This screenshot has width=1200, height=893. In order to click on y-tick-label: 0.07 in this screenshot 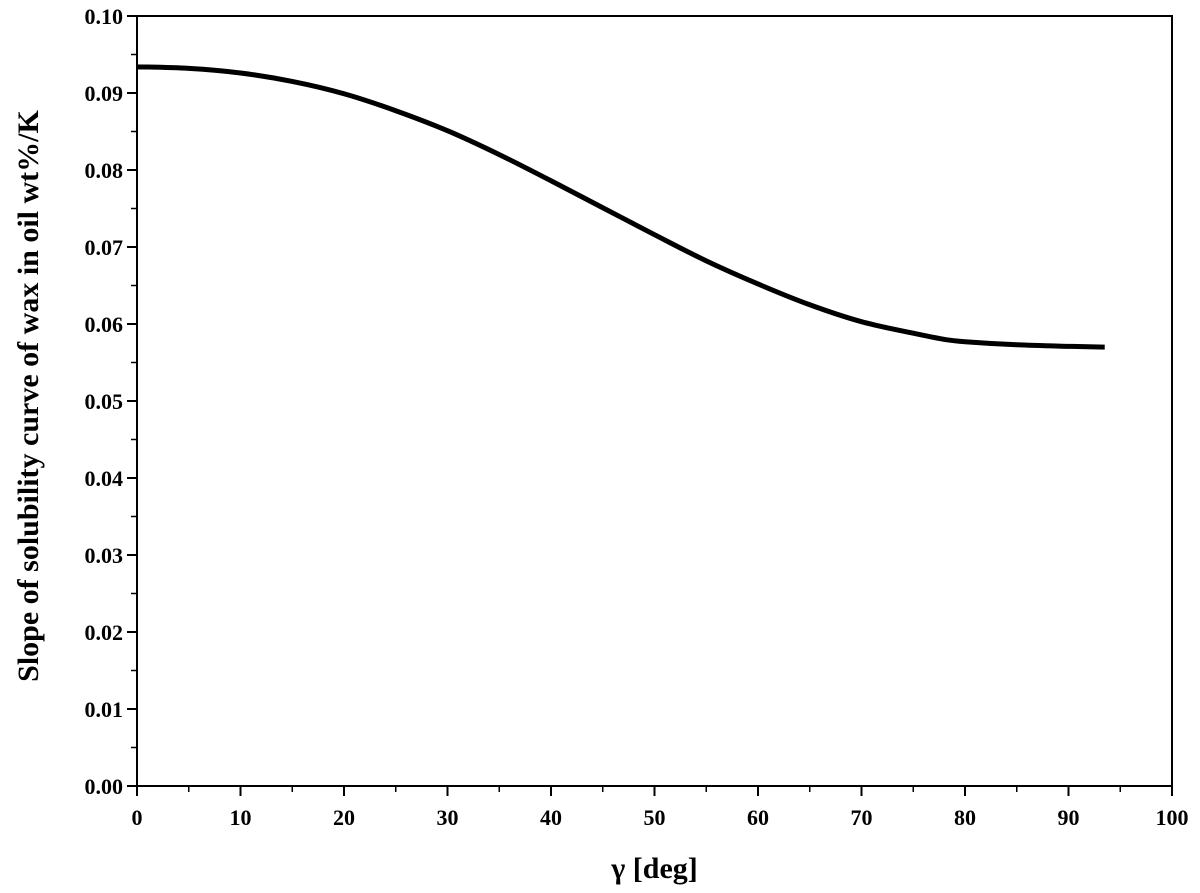, I will do `click(104, 247)`.